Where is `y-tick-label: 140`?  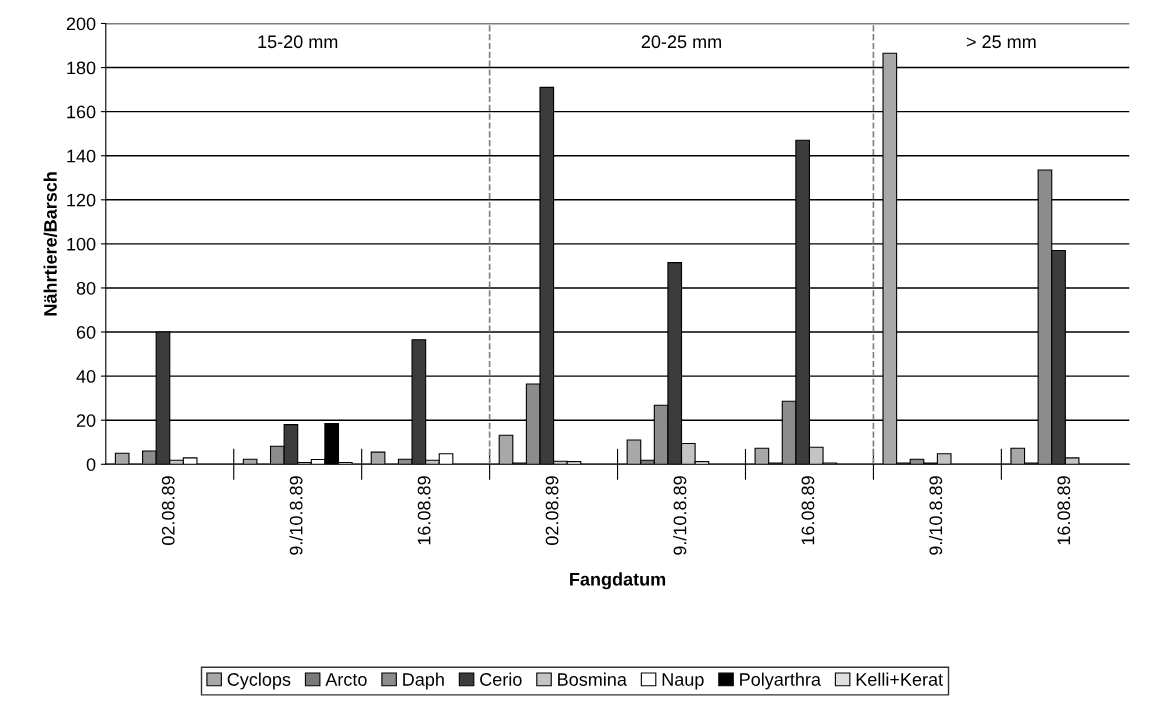
y-tick-label: 140 is located at coordinates (81, 156).